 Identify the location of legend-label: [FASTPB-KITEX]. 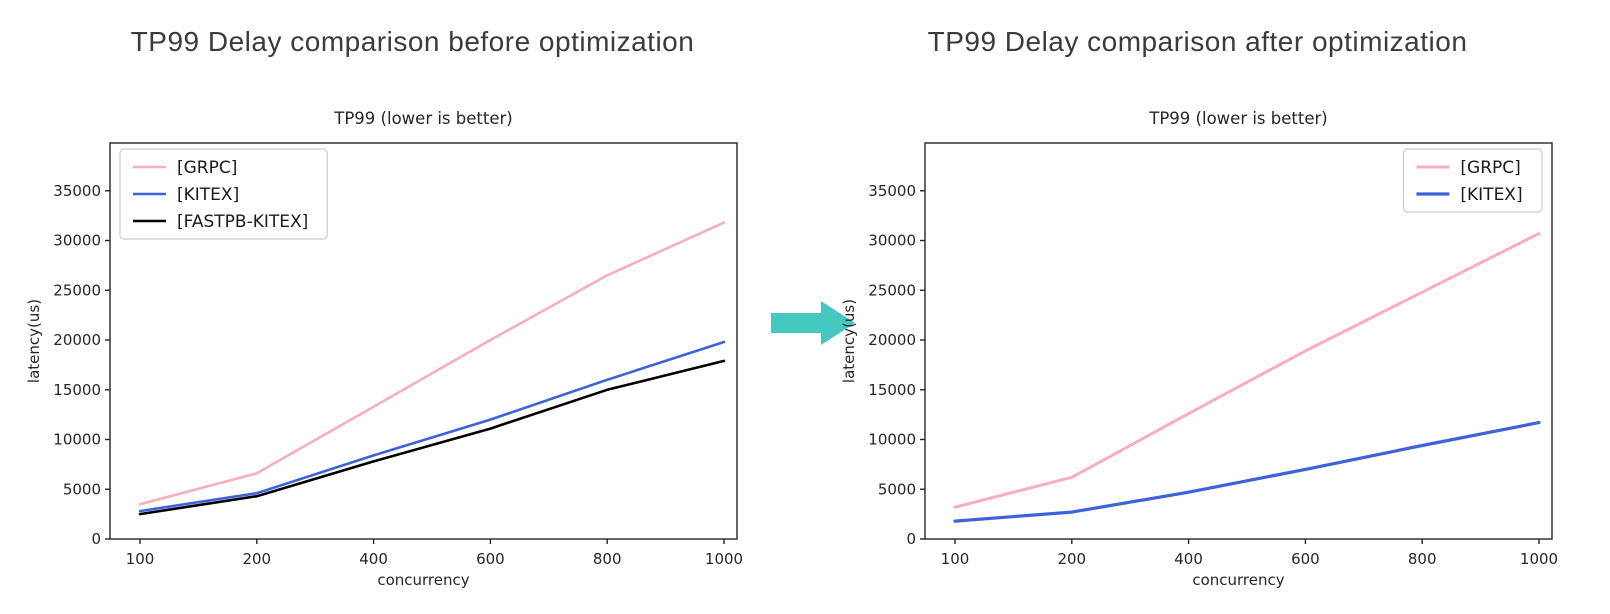
(242, 222).